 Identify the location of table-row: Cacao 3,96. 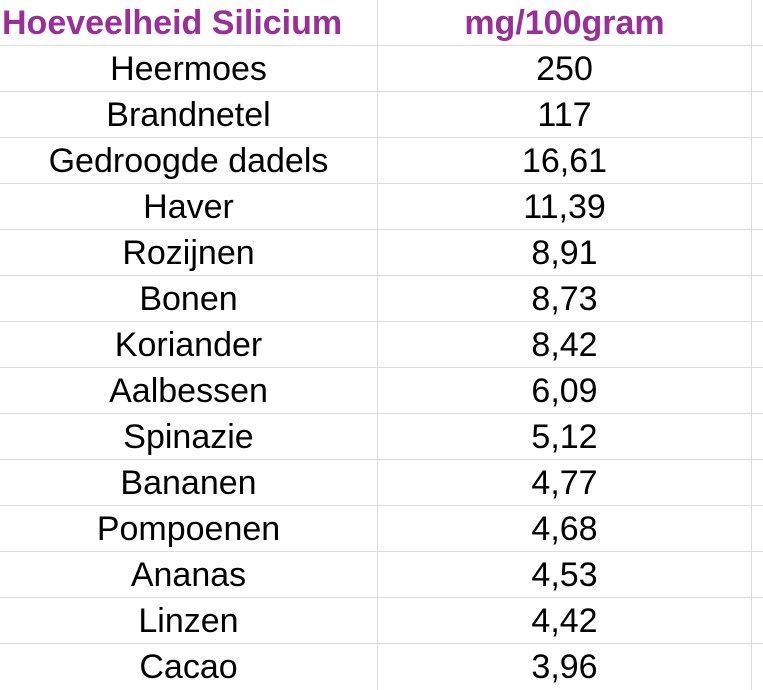
(381, 667).